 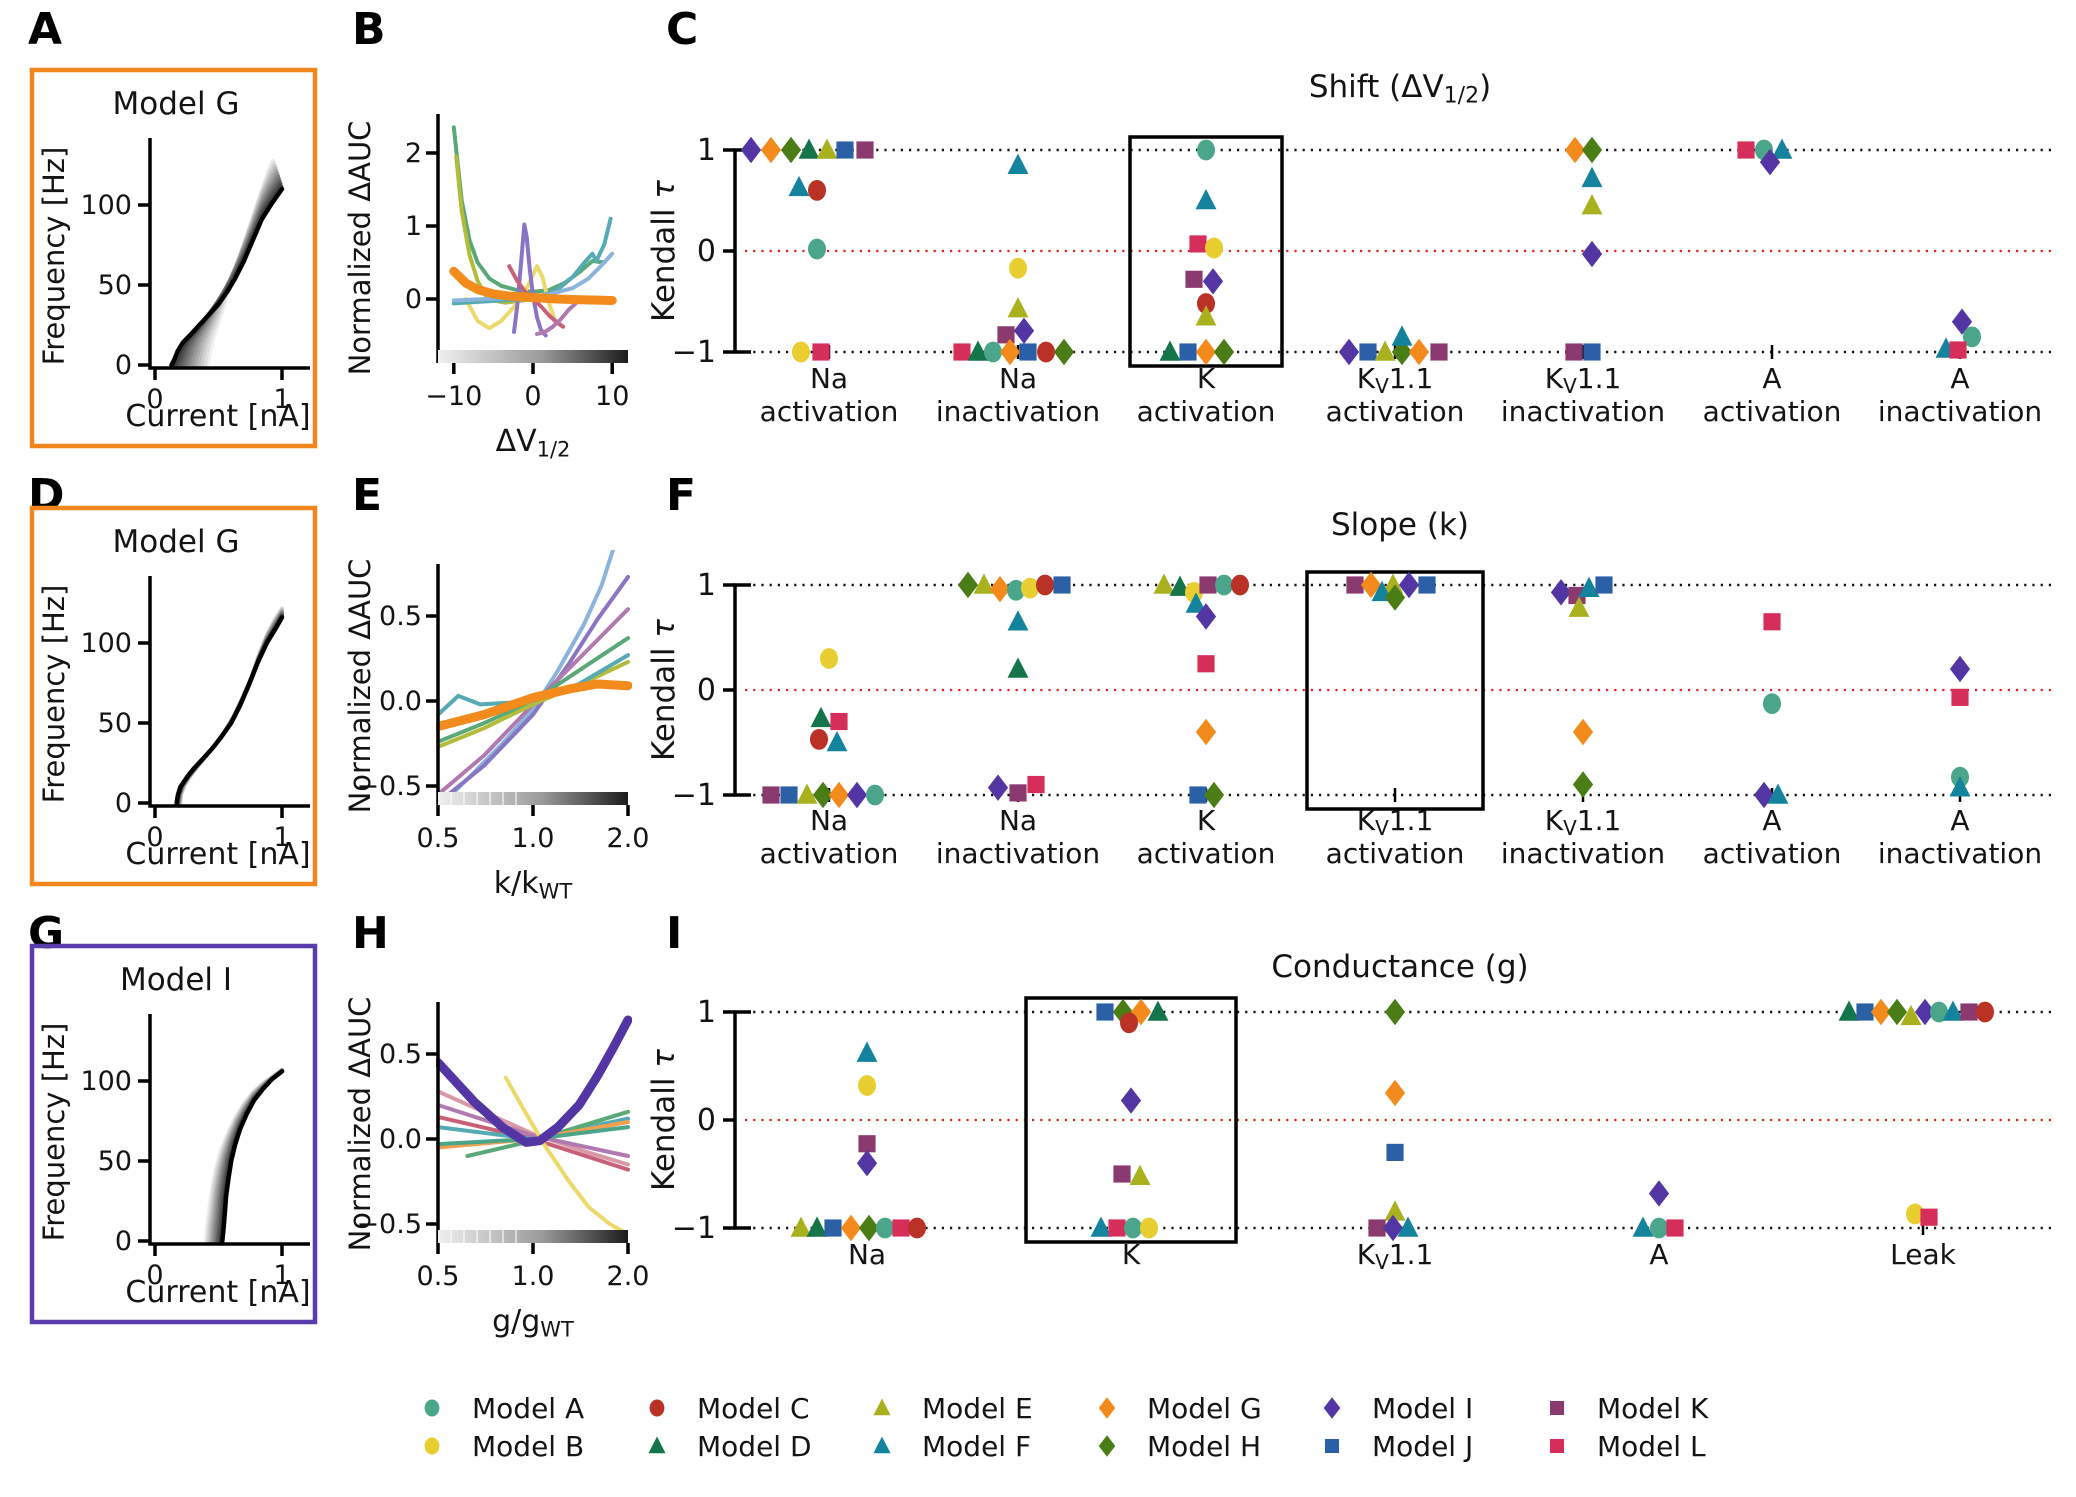 I want to click on fi-xlabel: Current [nA], so click(x=217, y=1292).